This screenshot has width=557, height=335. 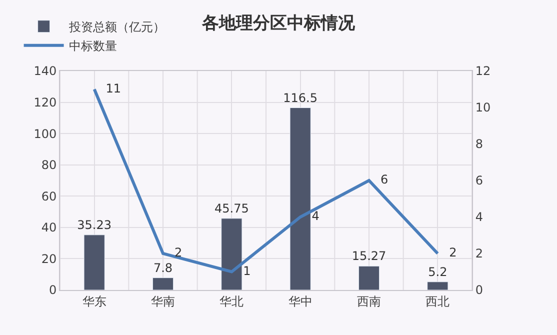 I want to click on y-tick-label: 60, so click(x=49, y=196).